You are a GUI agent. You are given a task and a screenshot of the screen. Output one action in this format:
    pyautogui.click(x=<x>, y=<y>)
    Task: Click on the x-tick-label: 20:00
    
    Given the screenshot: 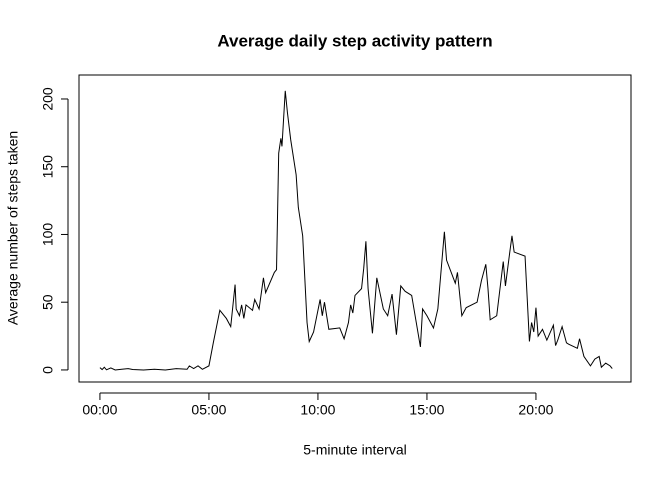 What is the action you would take?
    pyautogui.click(x=535, y=410)
    